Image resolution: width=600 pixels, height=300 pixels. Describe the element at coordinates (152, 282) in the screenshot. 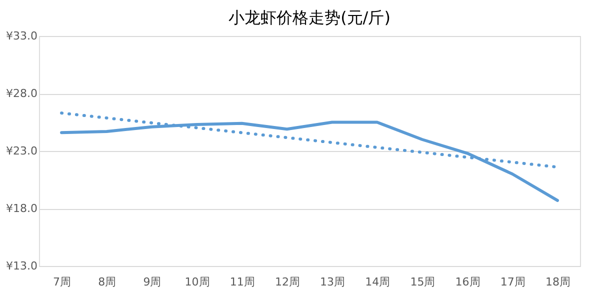

I see `x-tick-label: 9周` at that location.